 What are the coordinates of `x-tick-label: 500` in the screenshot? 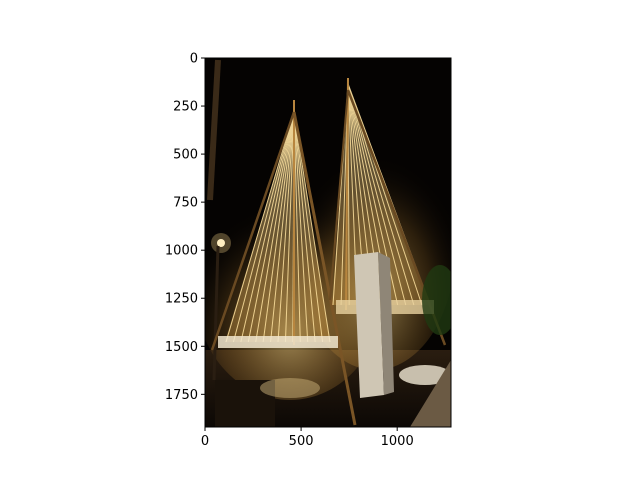 It's located at (301, 441).